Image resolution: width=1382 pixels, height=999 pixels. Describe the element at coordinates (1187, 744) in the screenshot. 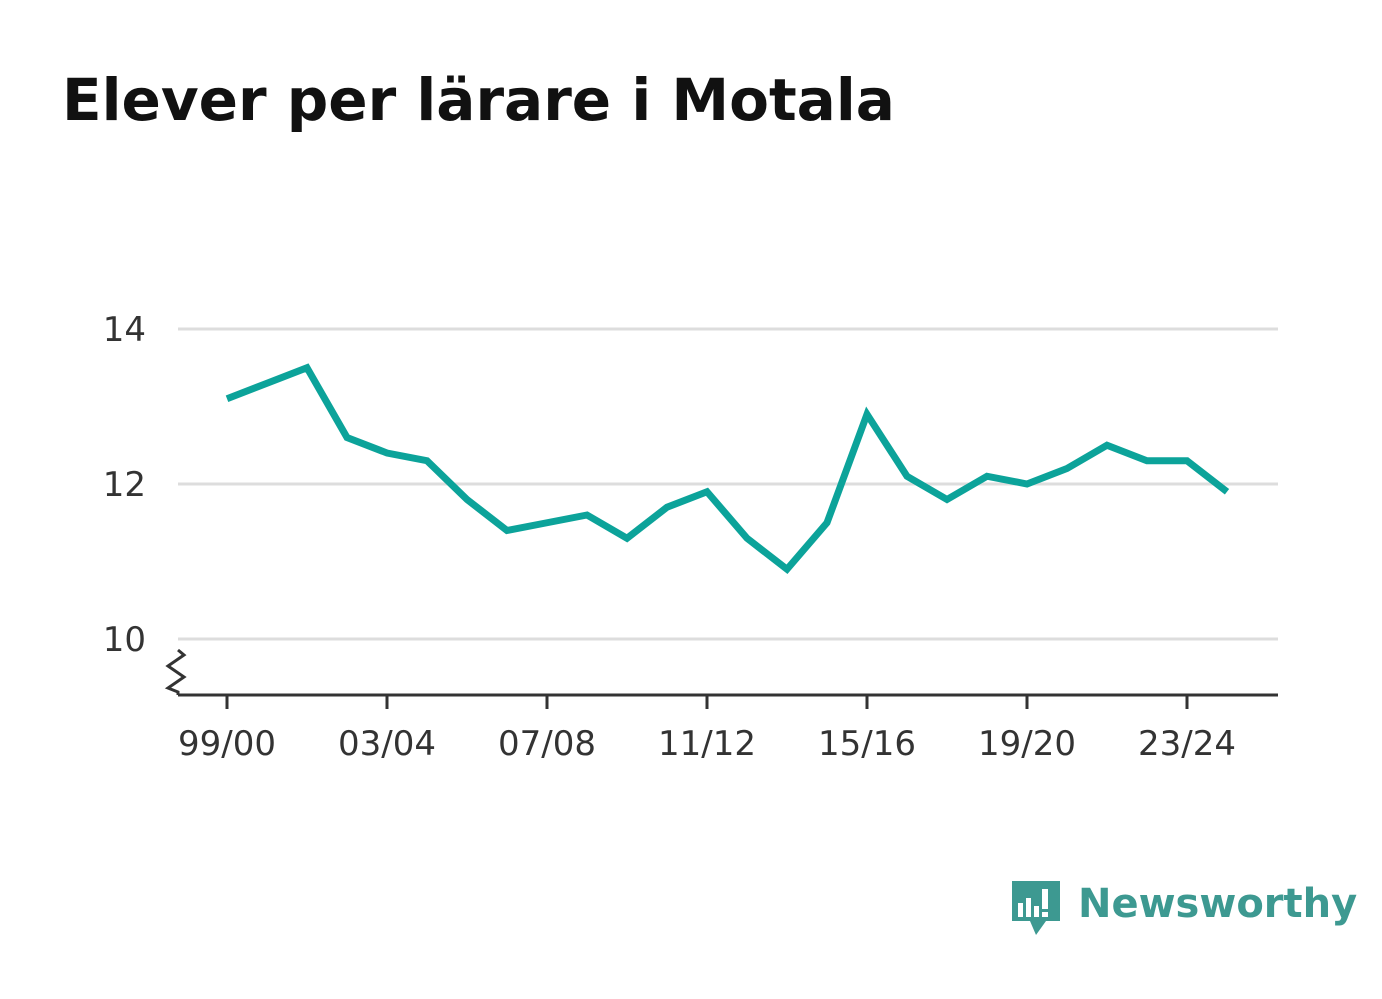

I see `x-tick-label-23-24: 23/24` at that location.